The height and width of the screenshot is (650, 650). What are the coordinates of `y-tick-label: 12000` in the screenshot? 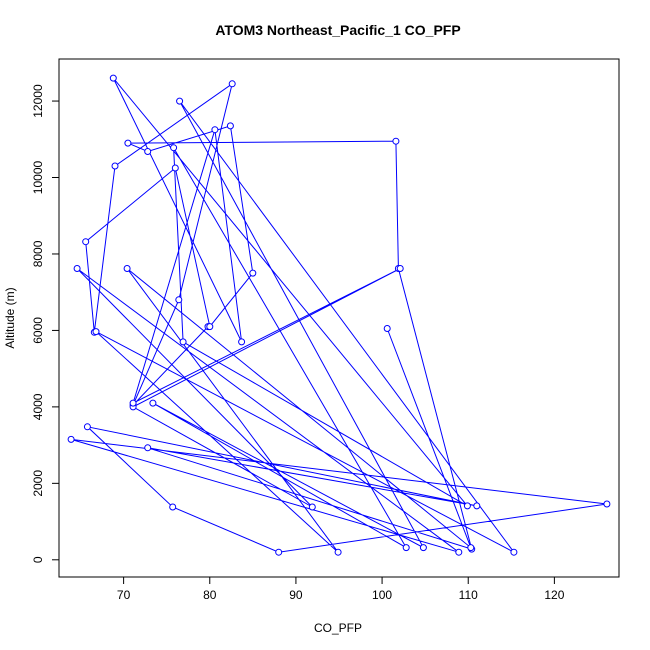 It's located at (38, 101).